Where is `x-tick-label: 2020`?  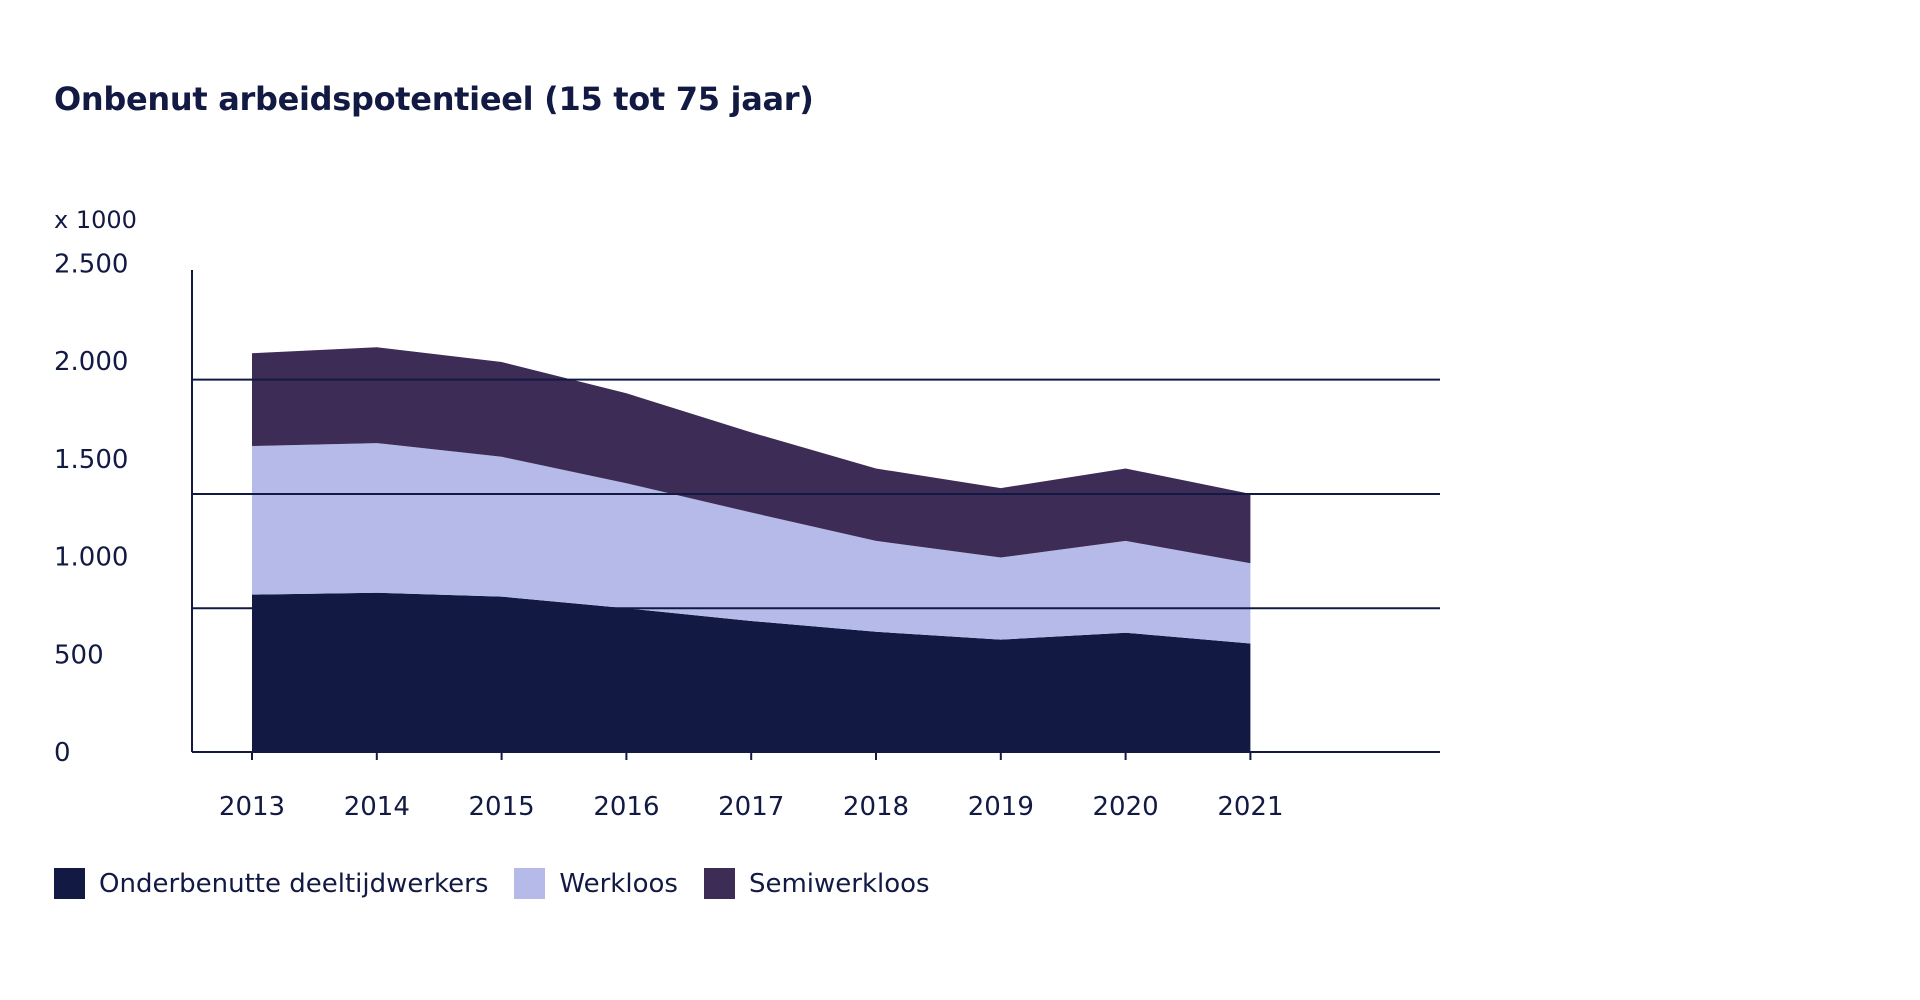 x-tick-label: 2020 is located at coordinates (1126, 807).